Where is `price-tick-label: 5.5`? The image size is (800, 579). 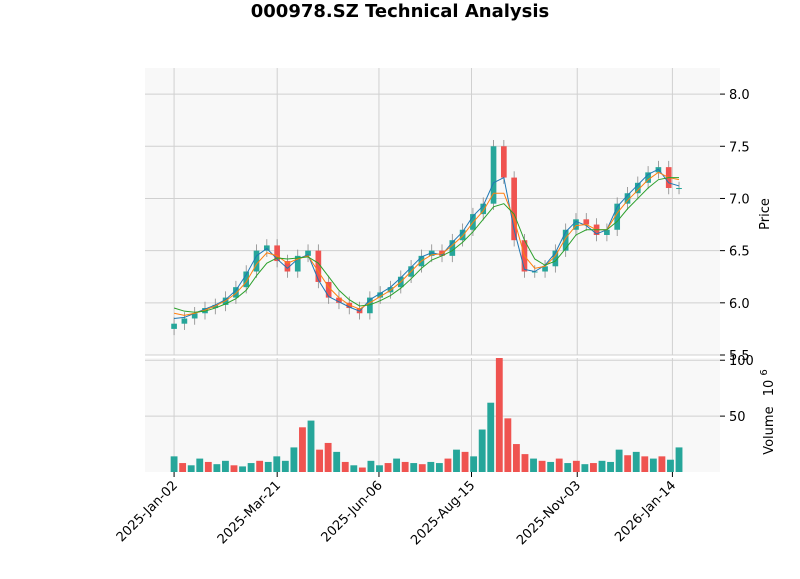 price-tick-label: 5.5 is located at coordinates (739, 356).